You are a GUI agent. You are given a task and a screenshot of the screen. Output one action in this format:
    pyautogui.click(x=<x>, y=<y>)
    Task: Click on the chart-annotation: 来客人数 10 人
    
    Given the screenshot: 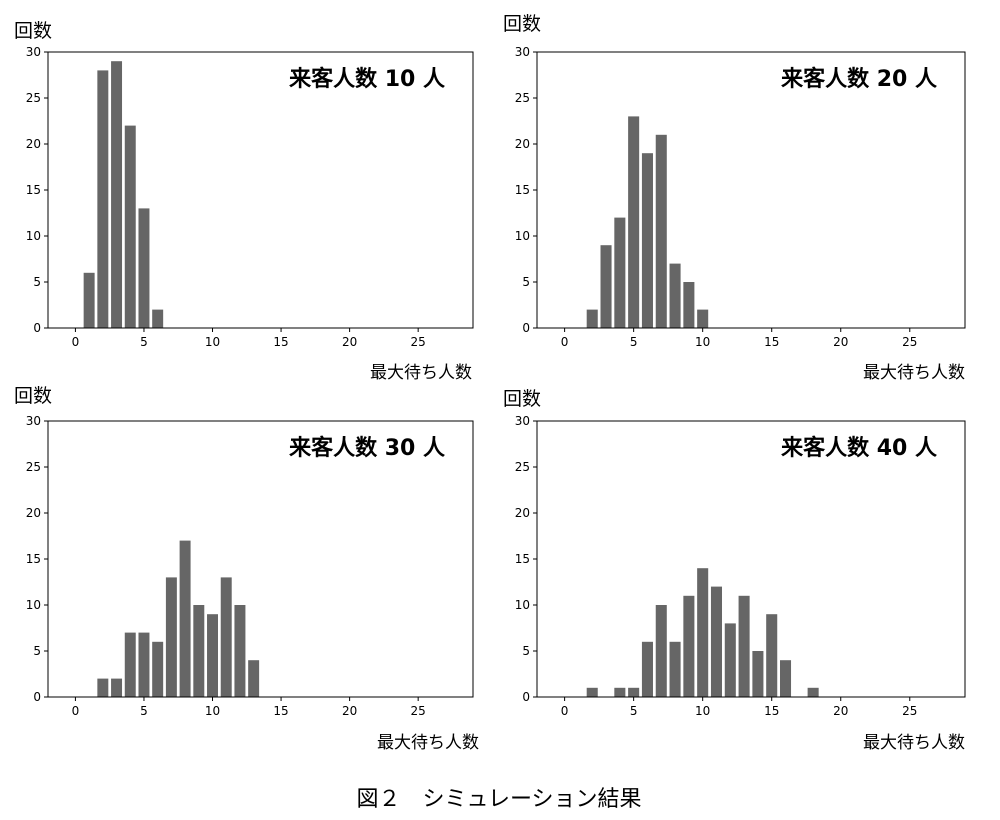 What is the action you would take?
    pyautogui.click(x=366, y=79)
    